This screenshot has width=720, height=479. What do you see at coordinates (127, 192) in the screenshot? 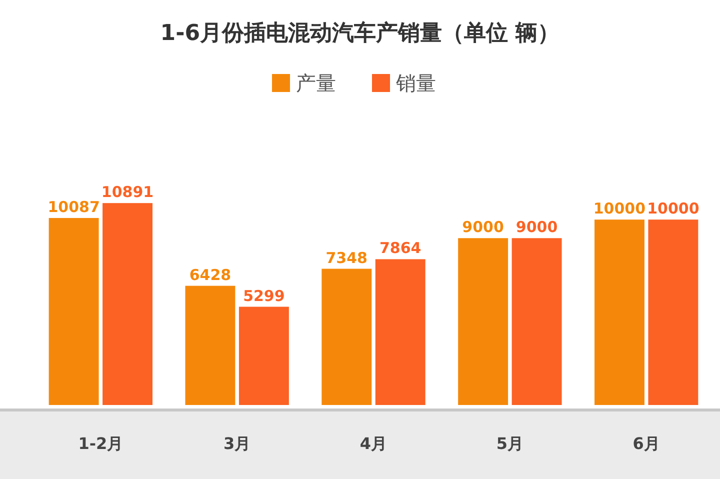
I see `data-label: 10891` at bounding box center [127, 192].